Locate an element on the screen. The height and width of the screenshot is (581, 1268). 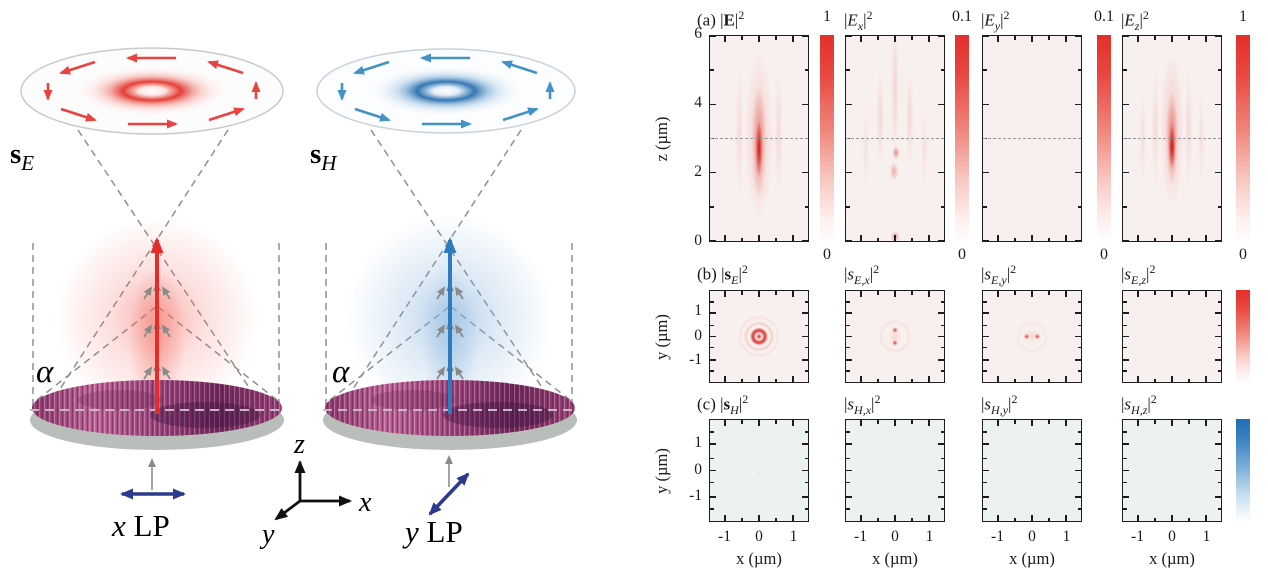
heatmap-panel-sE is located at coordinates (759, 336).